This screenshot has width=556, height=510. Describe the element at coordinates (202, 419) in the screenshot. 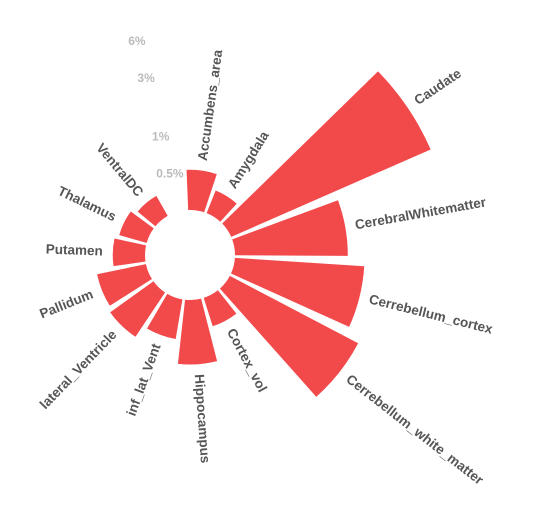

I see `category-label: Hippocampus` at that location.